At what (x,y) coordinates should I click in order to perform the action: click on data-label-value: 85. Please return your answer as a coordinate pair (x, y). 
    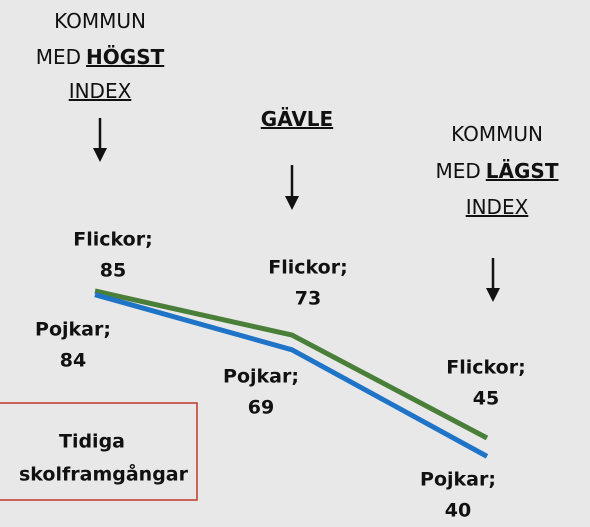
    Looking at the image, I should click on (113, 271).